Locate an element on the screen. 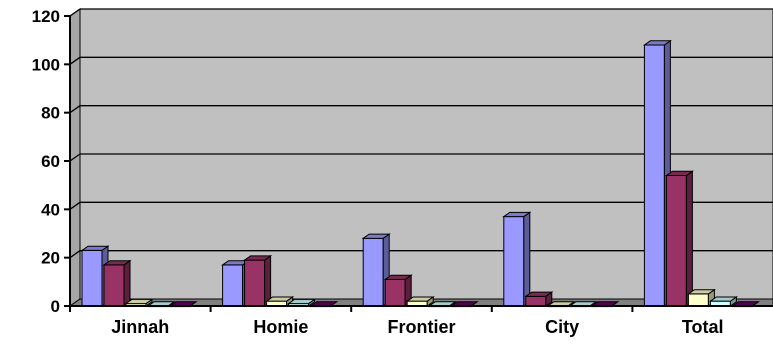 The width and height of the screenshot is (773, 353). x-tick-label: City is located at coordinates (562, 327).